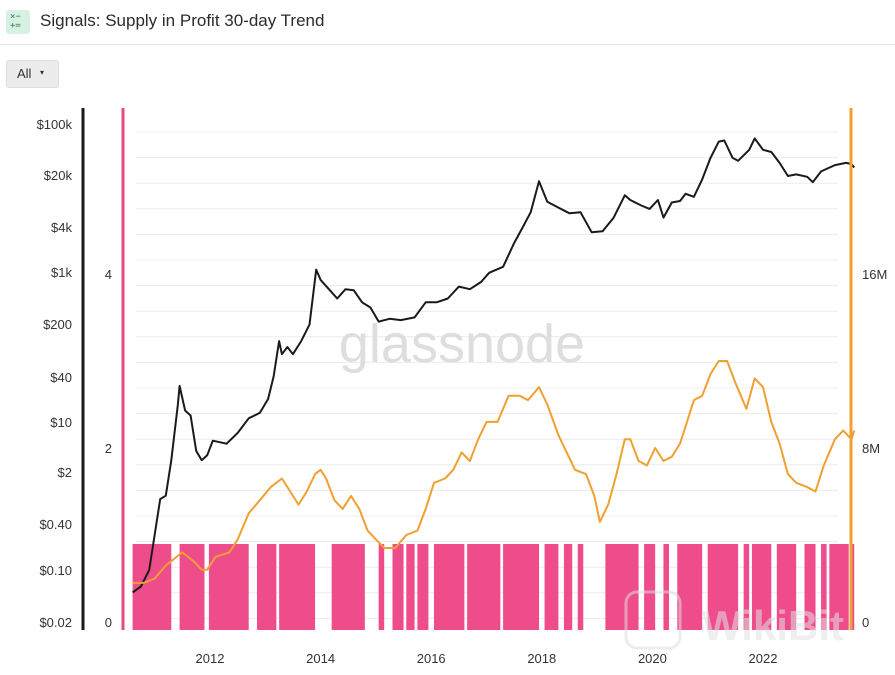 The image size is (895, 675). What do you see at coordinates (320, 658) in the screenshot?
I see `x-tick-label: 2014` at bounding box center [320, 658].